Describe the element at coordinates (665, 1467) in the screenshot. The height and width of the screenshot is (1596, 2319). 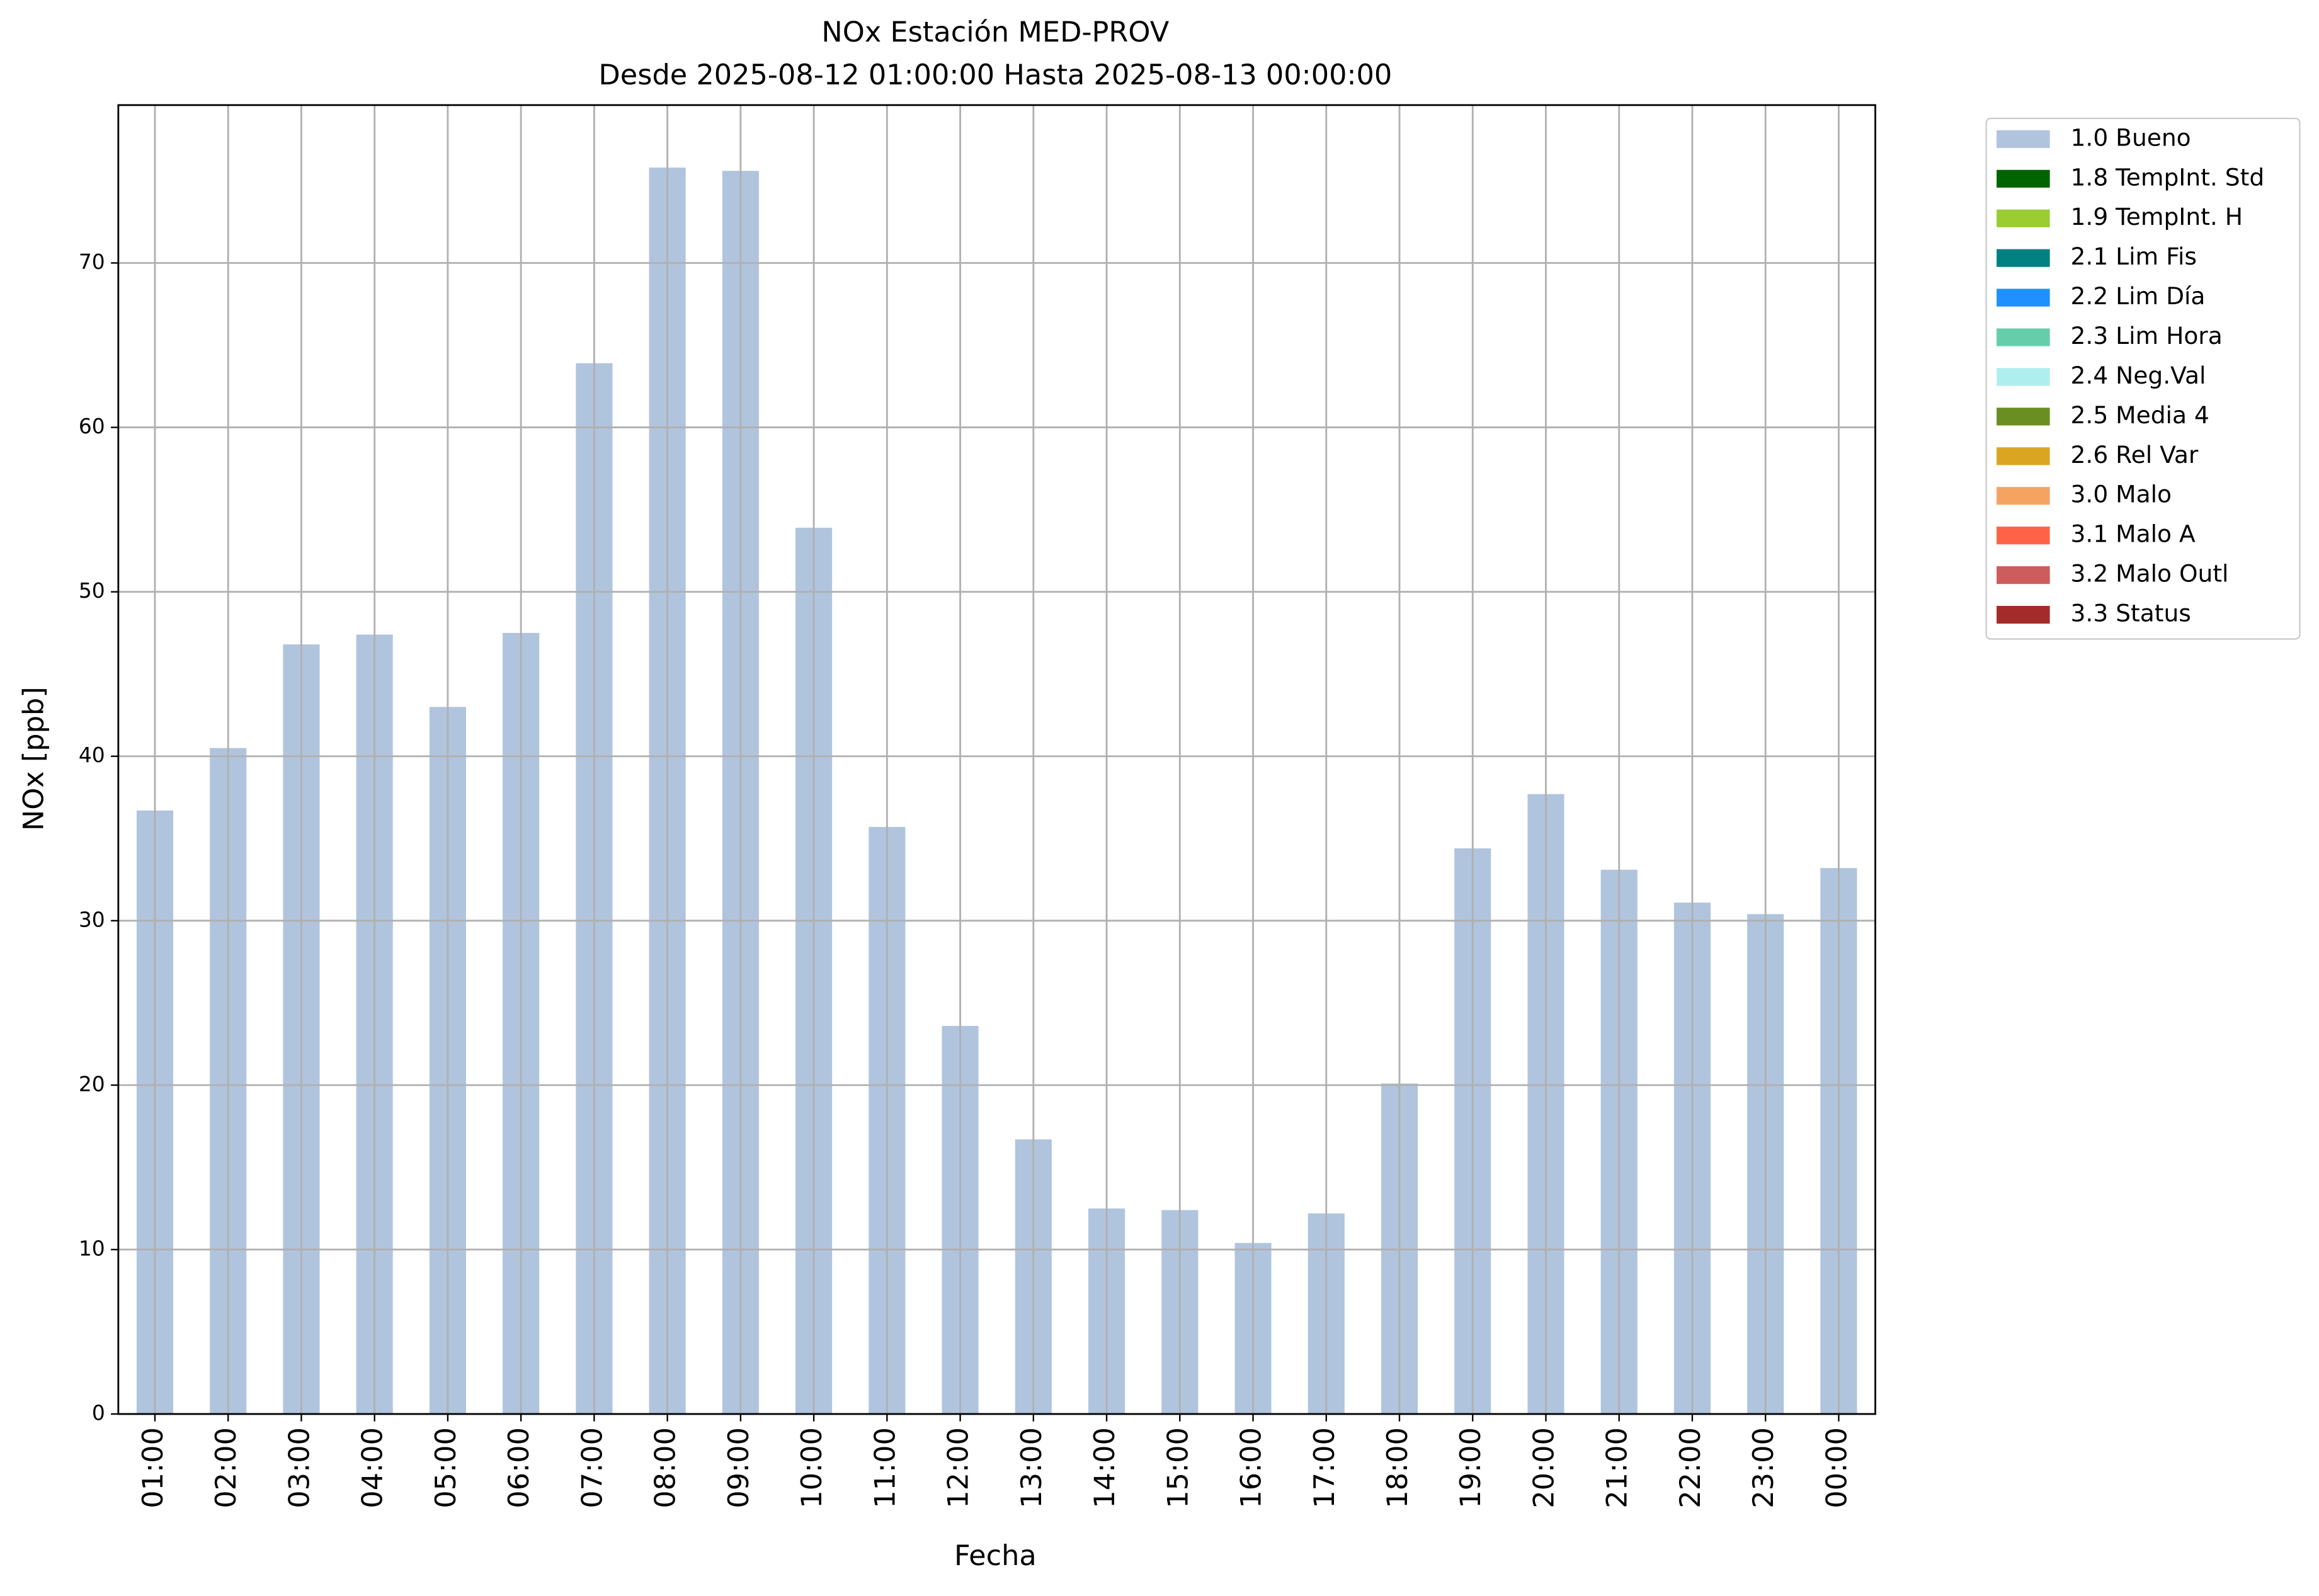
I see `x-tick-label: 08:00` at that location.